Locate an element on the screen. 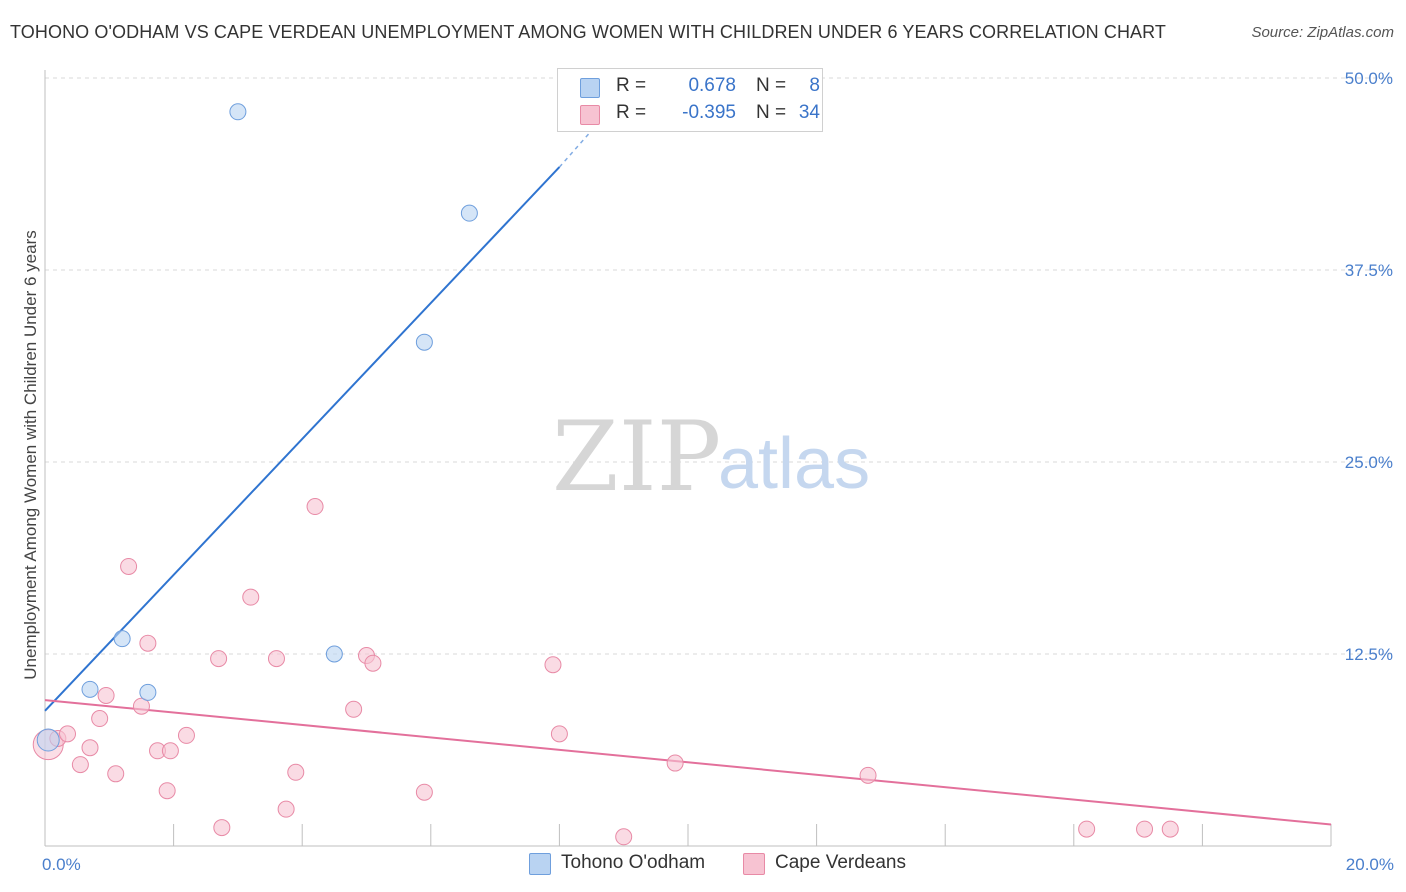  r-value: 0.678 is located at coordinates (712, 85).